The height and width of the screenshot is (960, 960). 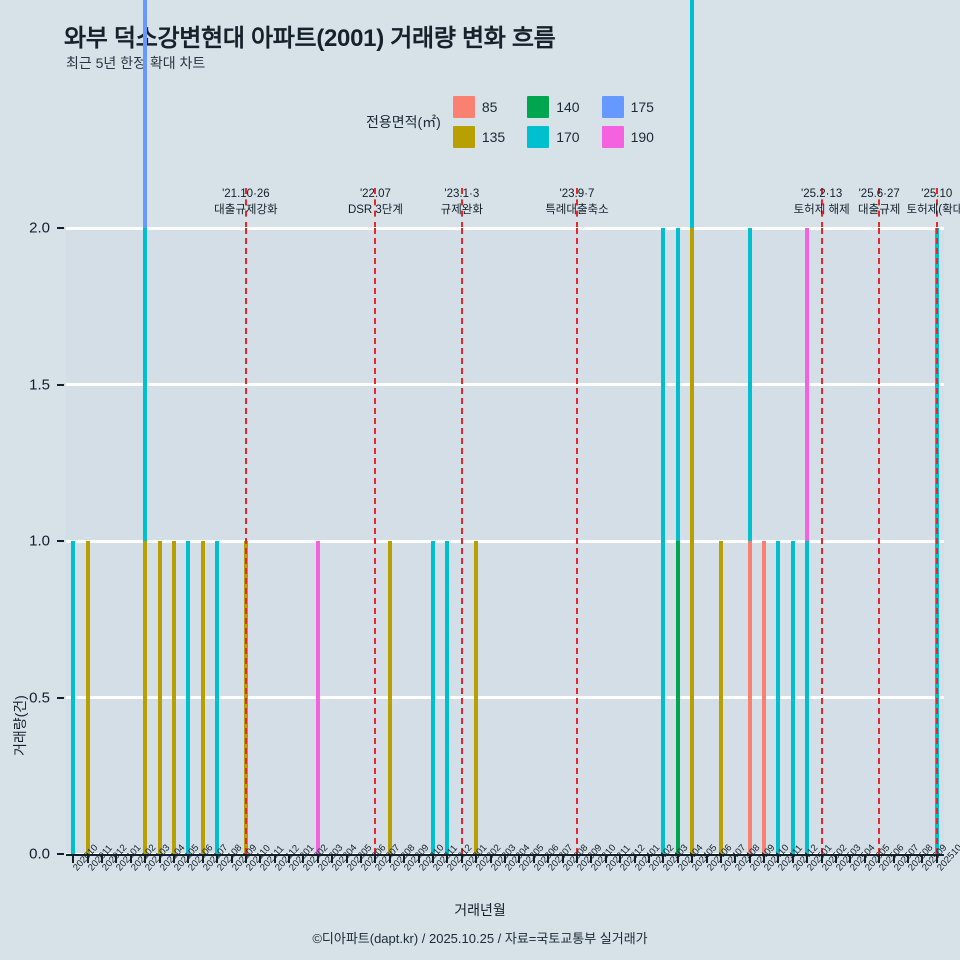 I want to click on legend-label: 170, so click(x=568, y=137).